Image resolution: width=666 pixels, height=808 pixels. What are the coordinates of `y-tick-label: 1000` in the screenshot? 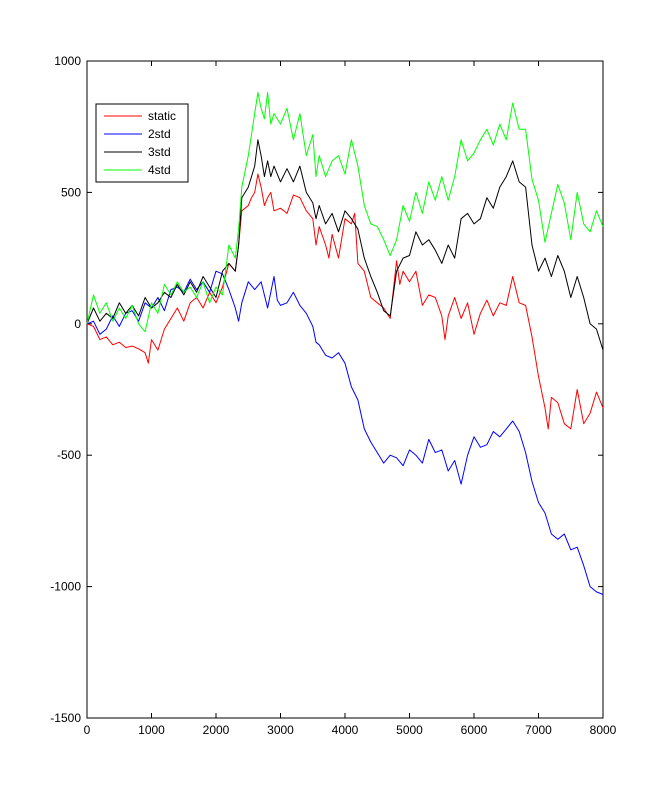 It's located at (67, 61).